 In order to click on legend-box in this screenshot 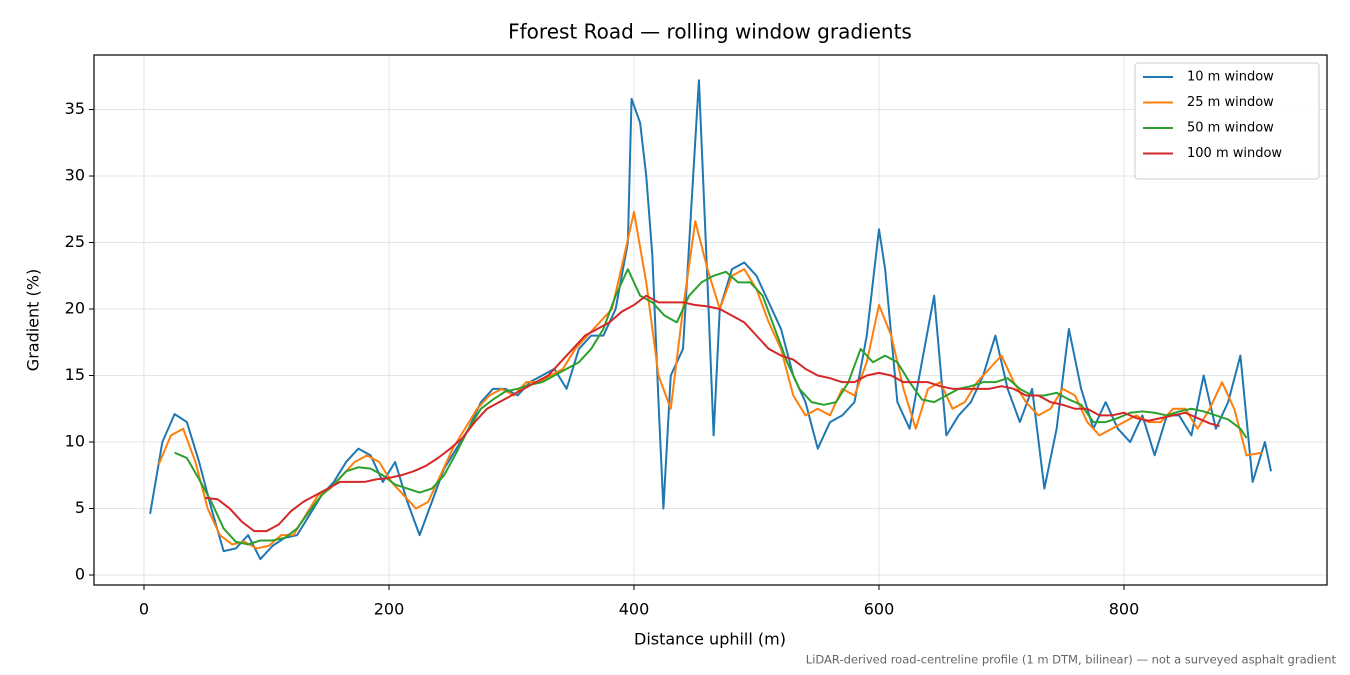, I will do `click(1227, 121)`.